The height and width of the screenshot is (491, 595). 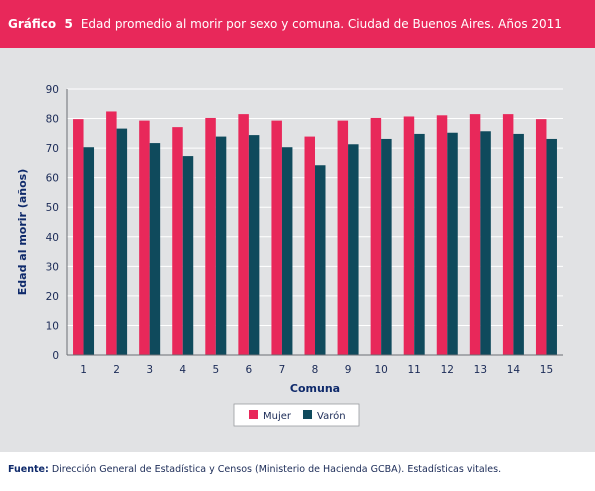 What do you see at coordinates (480, 370) in the screenshot?
I see `x-tick-label: 13` at bounding box center [480, 370].